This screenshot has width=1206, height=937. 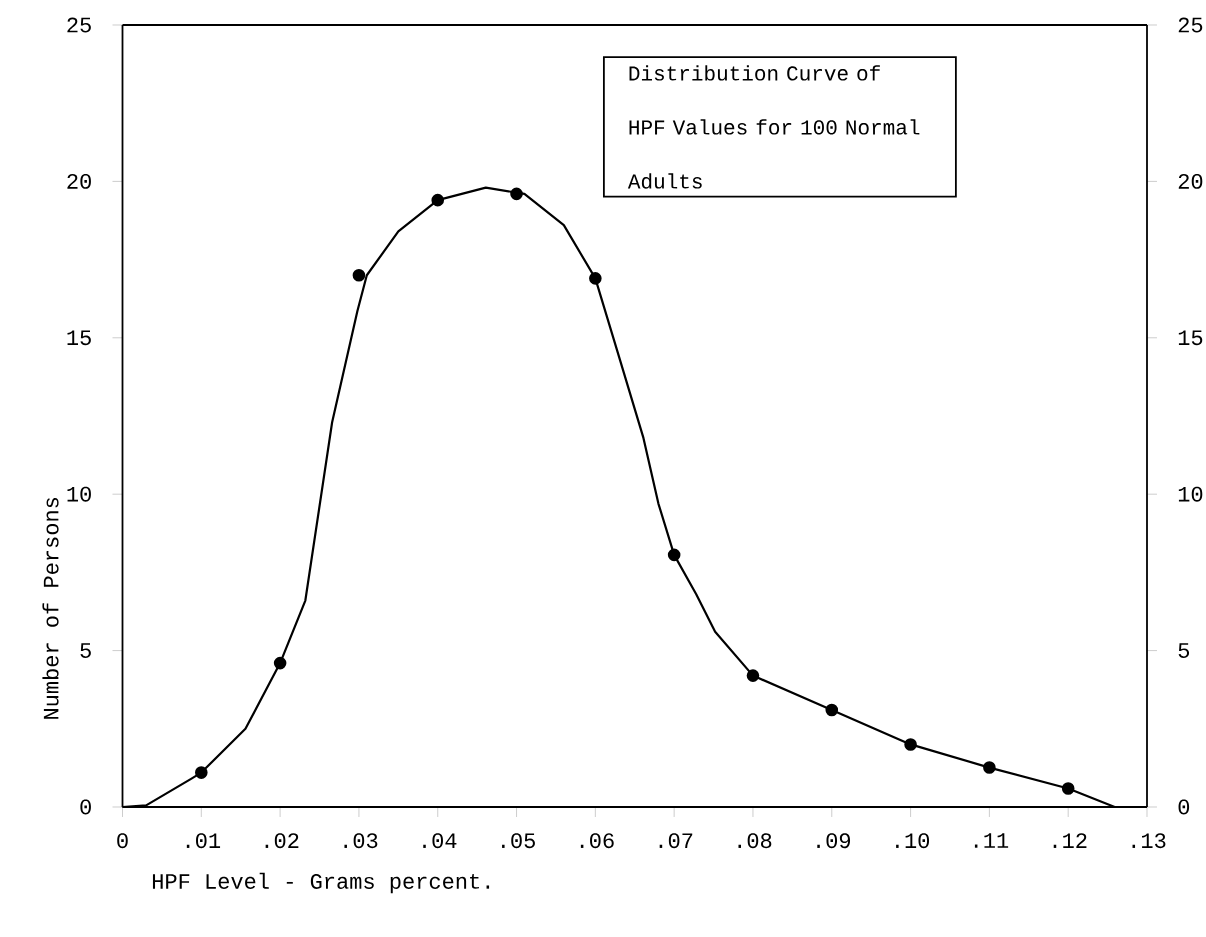 I want to click on x-axis-title: HPF Level - Grams percent., so click(x=321, y=883).